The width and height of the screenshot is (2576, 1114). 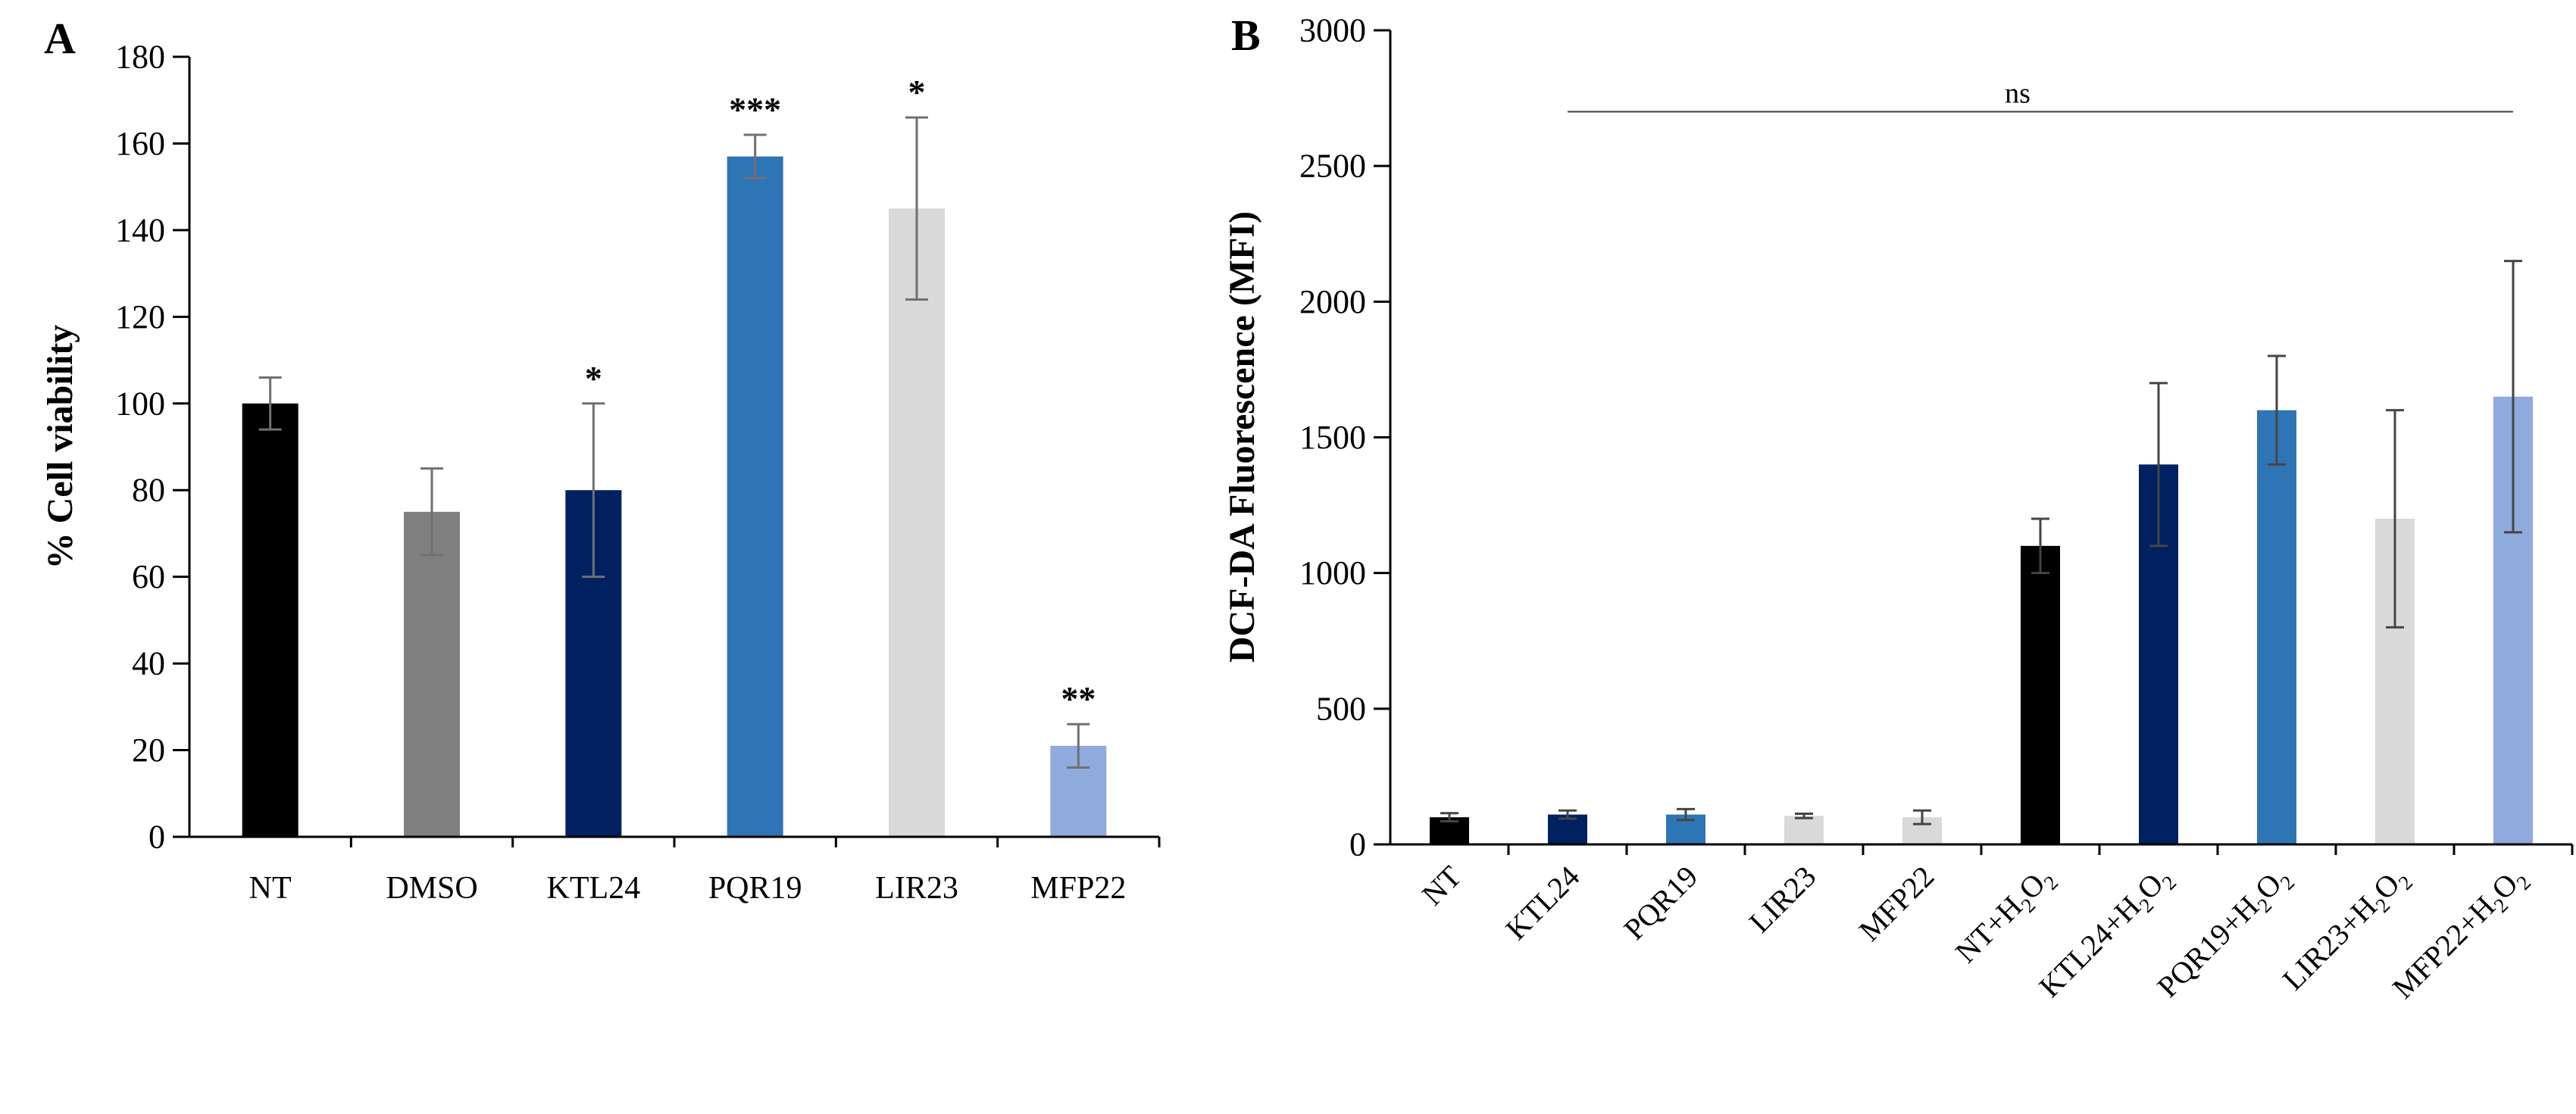 I want to click on error-bar-PQR19+H2O2, so click(x=2277, y=410).